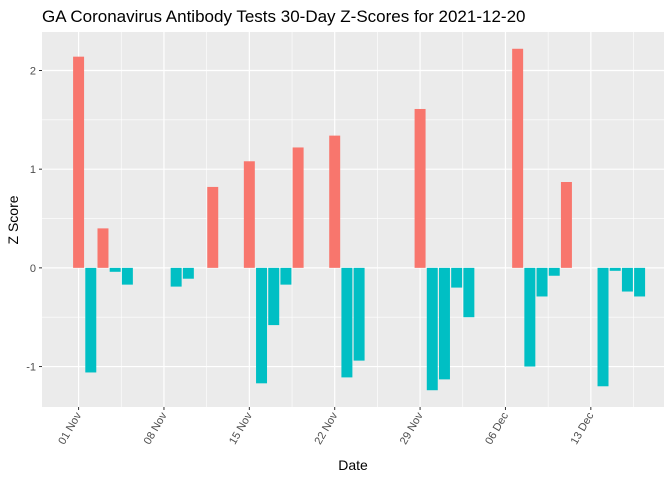 This screenshot has width=672, height=485. Describe the element at coordinates (33, 71) in the screenshot. I see `y-tick-label: 2` at that location.